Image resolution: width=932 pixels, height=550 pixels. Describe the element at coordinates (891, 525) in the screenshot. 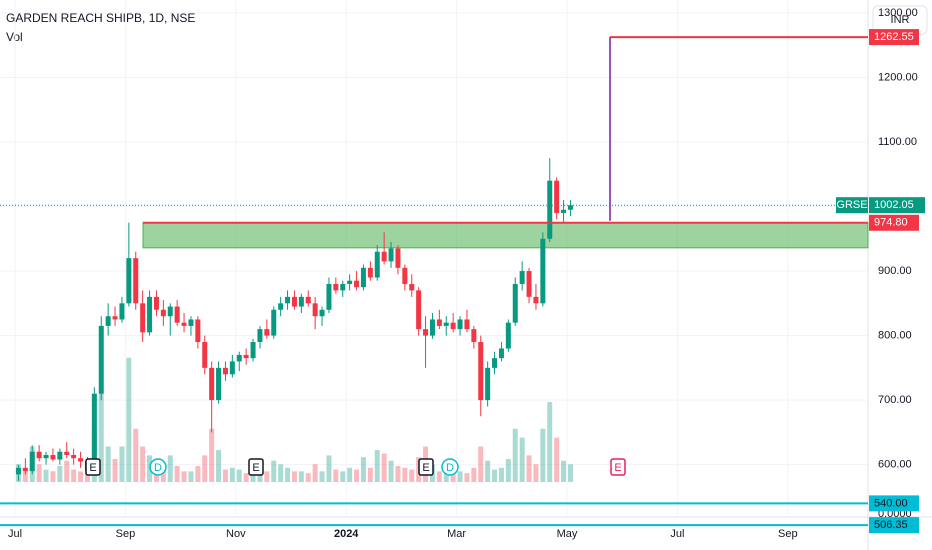

I see `level-label: 506.35` at that location.